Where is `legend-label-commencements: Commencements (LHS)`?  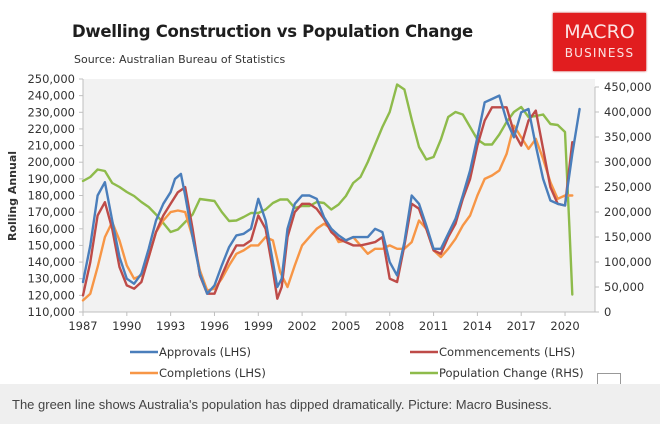 legend-label-commencements: Commencements (LHS) is located at coordinates (507, 352).